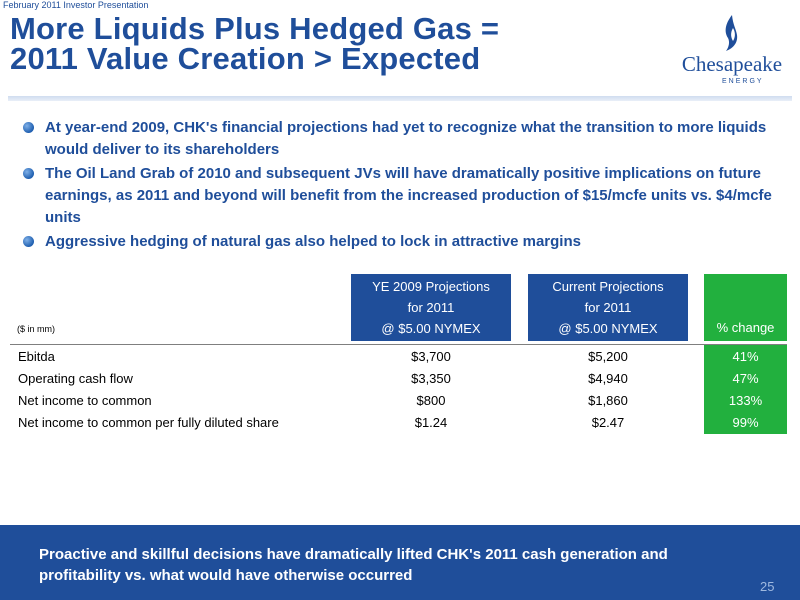  I want to click on ye2009-value: $800, so click(431, 400).